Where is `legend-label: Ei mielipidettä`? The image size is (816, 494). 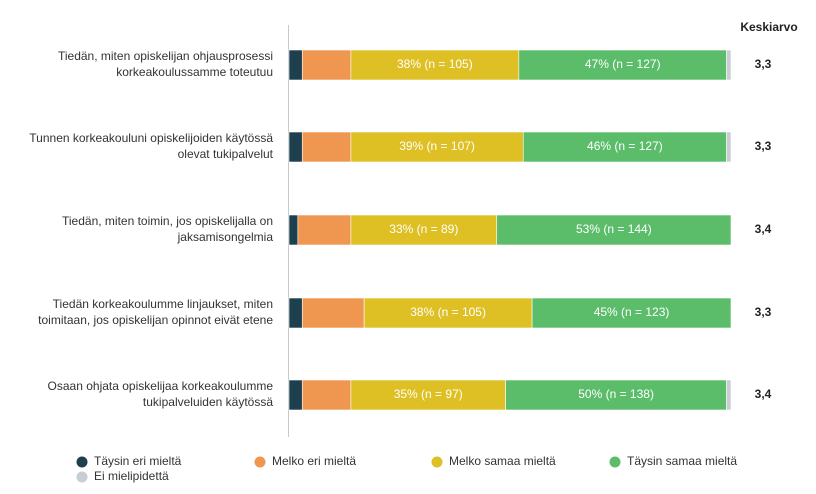
legend-label: Ei mielipidettä is located at coordinates (131, 476).